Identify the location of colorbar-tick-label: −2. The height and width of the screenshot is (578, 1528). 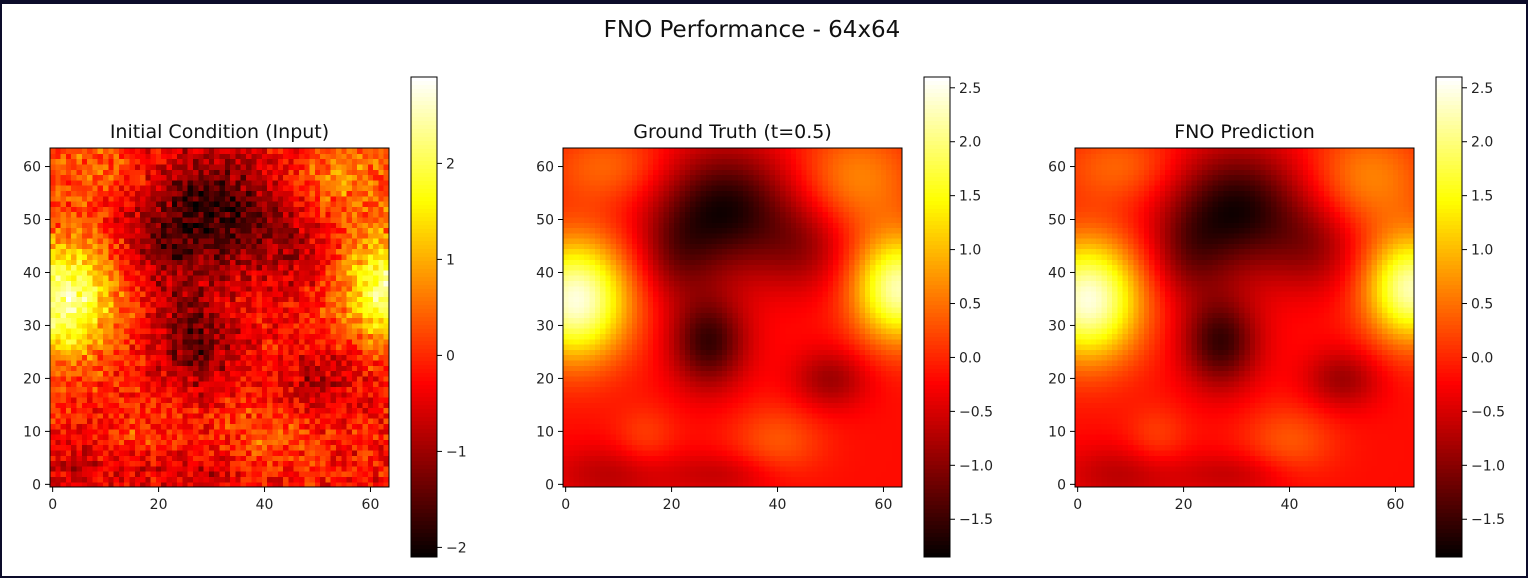
(456, 548).